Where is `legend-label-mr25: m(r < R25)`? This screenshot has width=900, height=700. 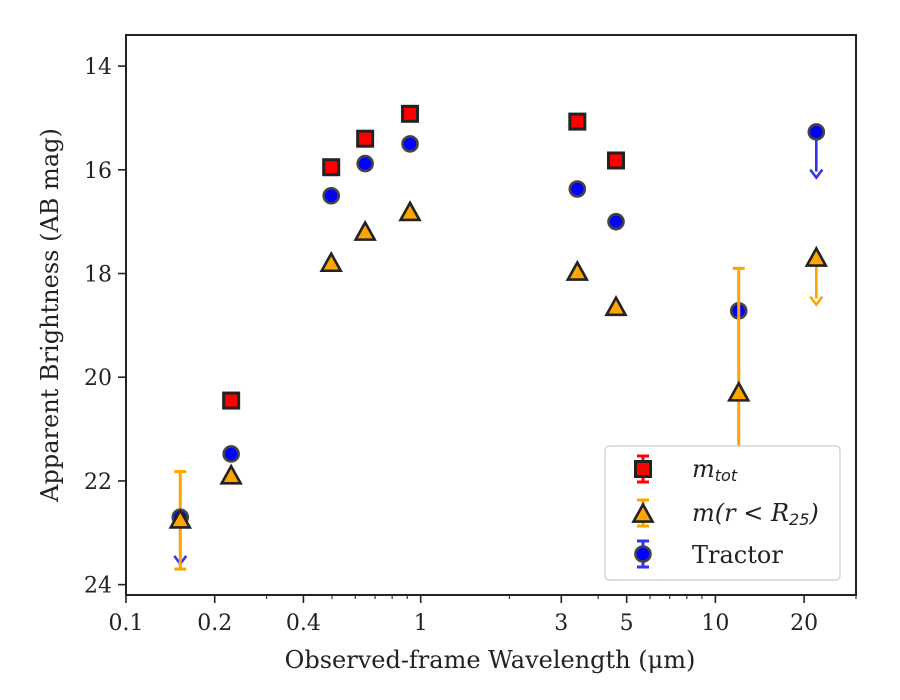
legend-label-mr25: m(r < R25) is located at coordinates (755, 514).